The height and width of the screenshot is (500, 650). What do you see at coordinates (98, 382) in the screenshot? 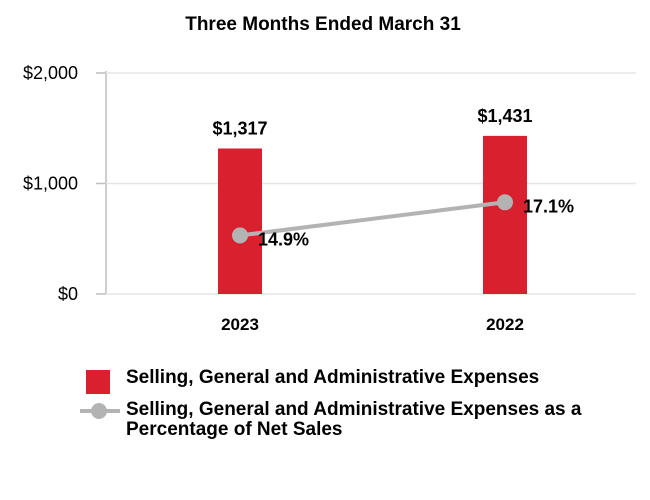
I see `legend-bar-swatch` at bounding box center [98, 382].